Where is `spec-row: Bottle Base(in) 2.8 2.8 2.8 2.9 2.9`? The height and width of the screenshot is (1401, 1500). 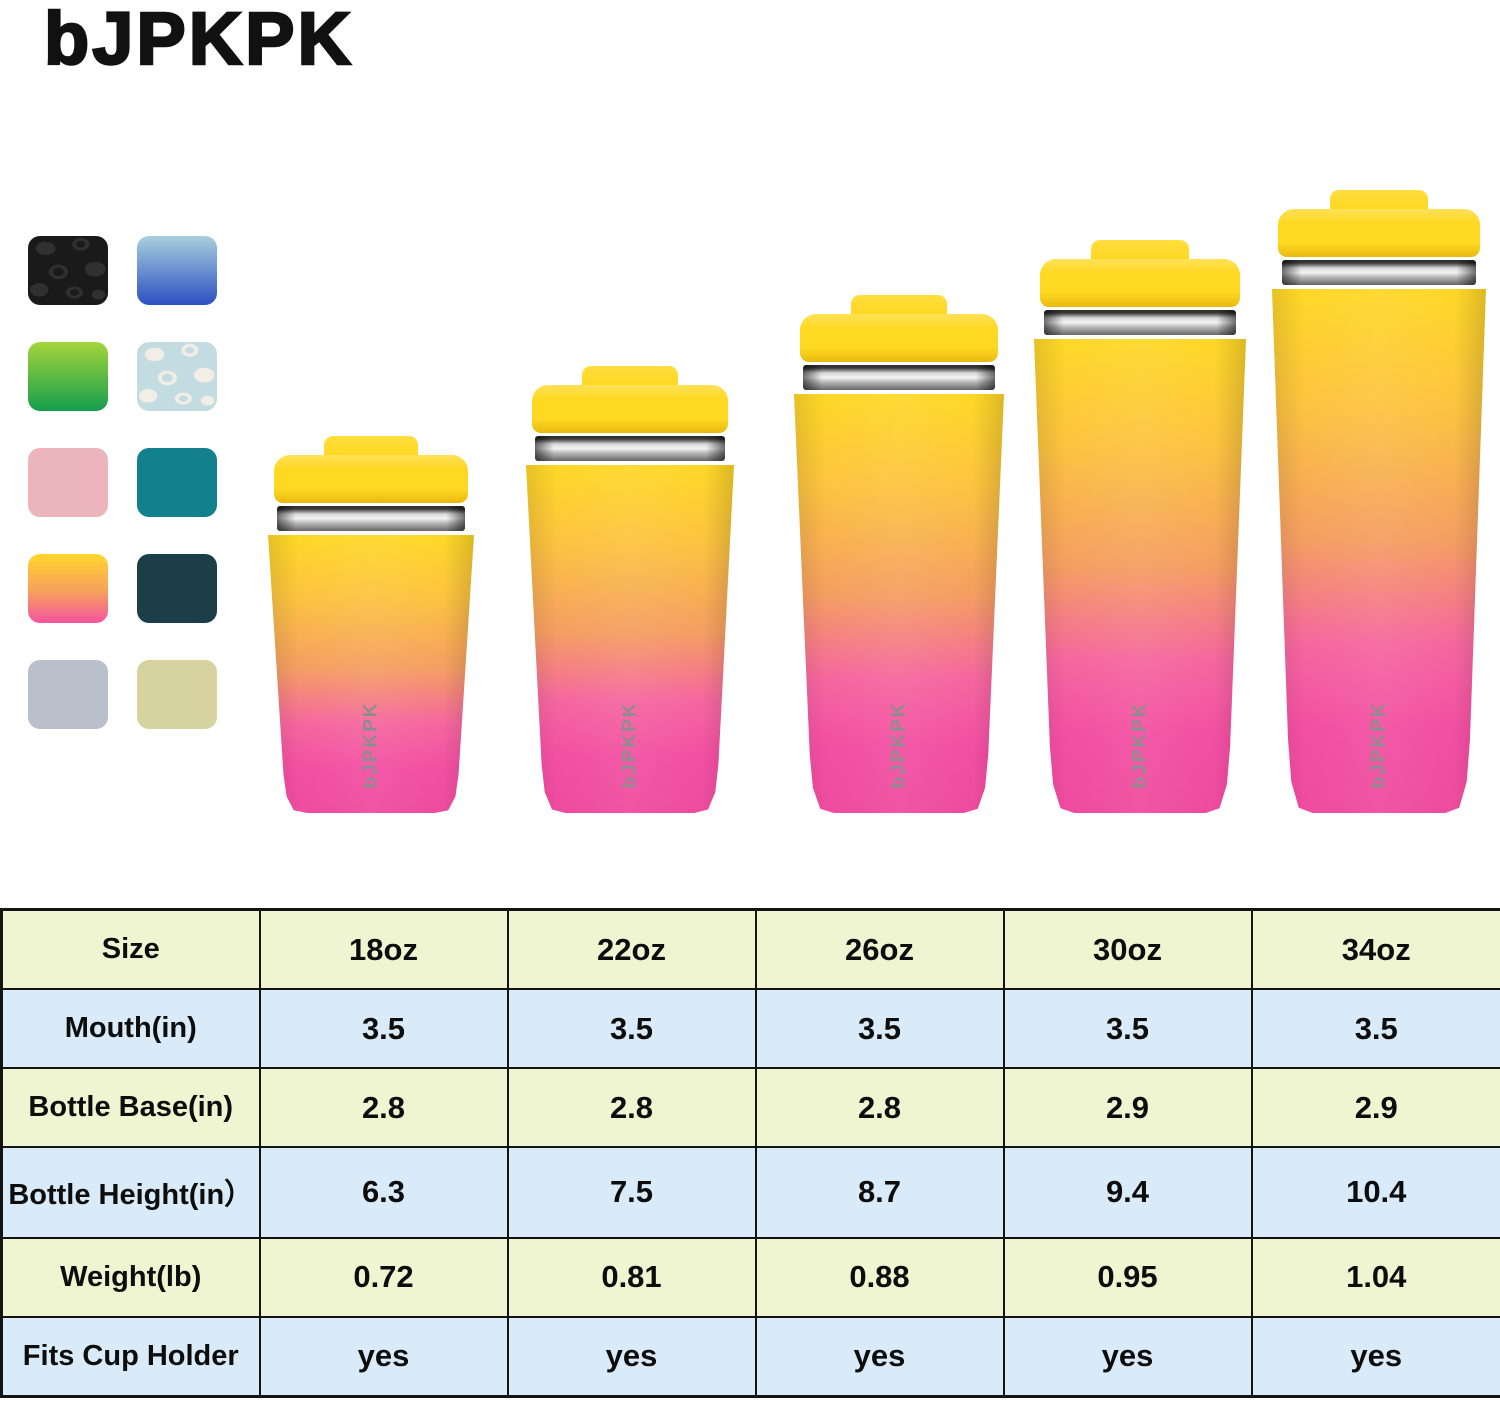
spec-row: Bottle Base(in) 2.8 2.8 2.8 2.9 2.9 is located at coordinates (750, 1108).